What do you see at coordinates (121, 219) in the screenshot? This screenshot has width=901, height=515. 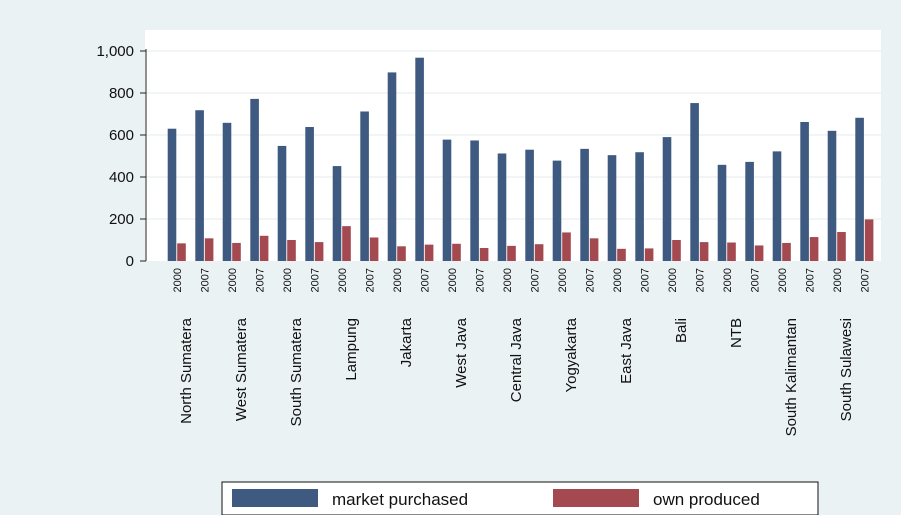 I see `y-tick-label: 200` at bounding box center [121, 219].